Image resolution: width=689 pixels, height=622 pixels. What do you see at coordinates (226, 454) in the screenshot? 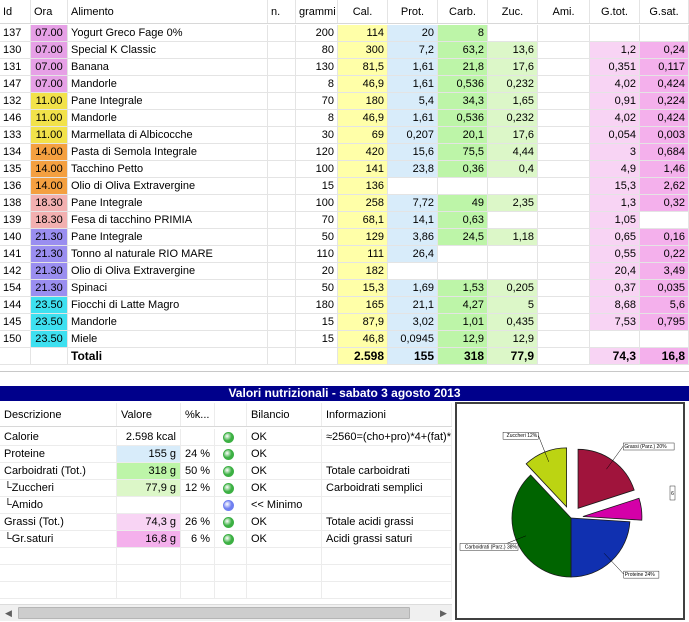
I see `nutrition-row: Proteine 155 g 24 % OK` at bounding box center [226, 454].